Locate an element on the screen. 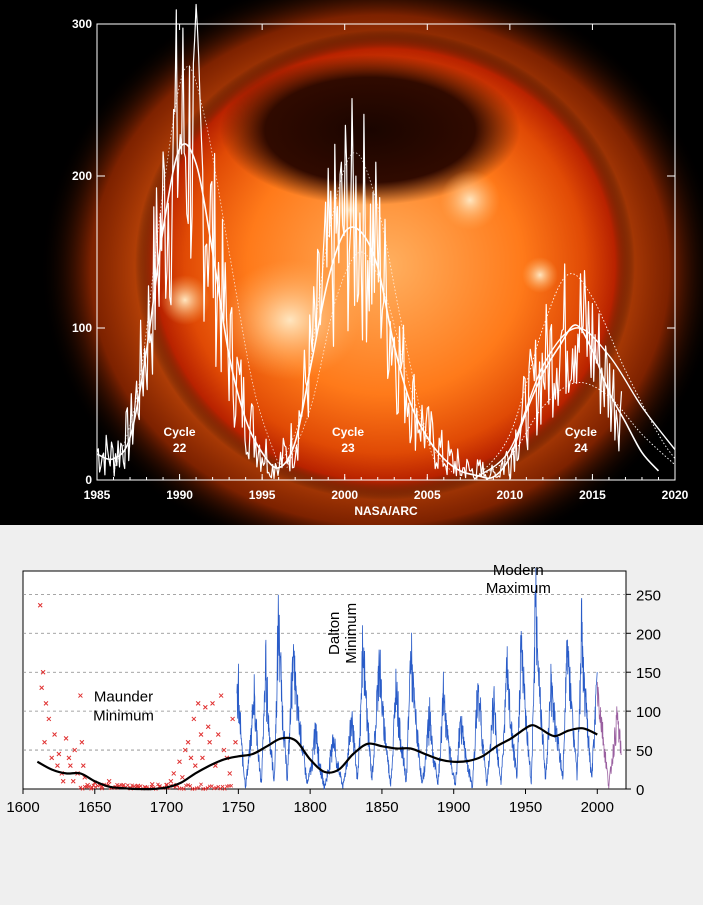  cycle-annotation-number: 22 is located at coordinates (180, 448).